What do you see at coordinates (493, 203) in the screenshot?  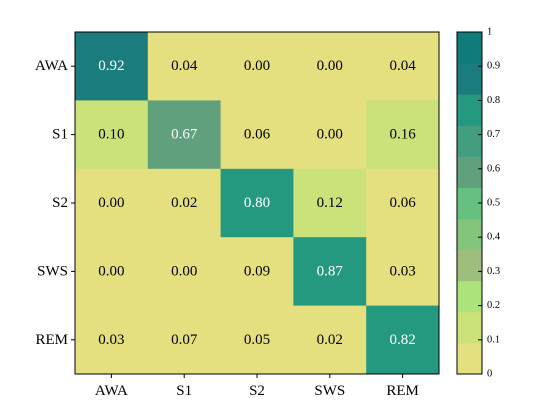 I see `colorbar-tick-label: 0.5` at bounding box center [493, 203].